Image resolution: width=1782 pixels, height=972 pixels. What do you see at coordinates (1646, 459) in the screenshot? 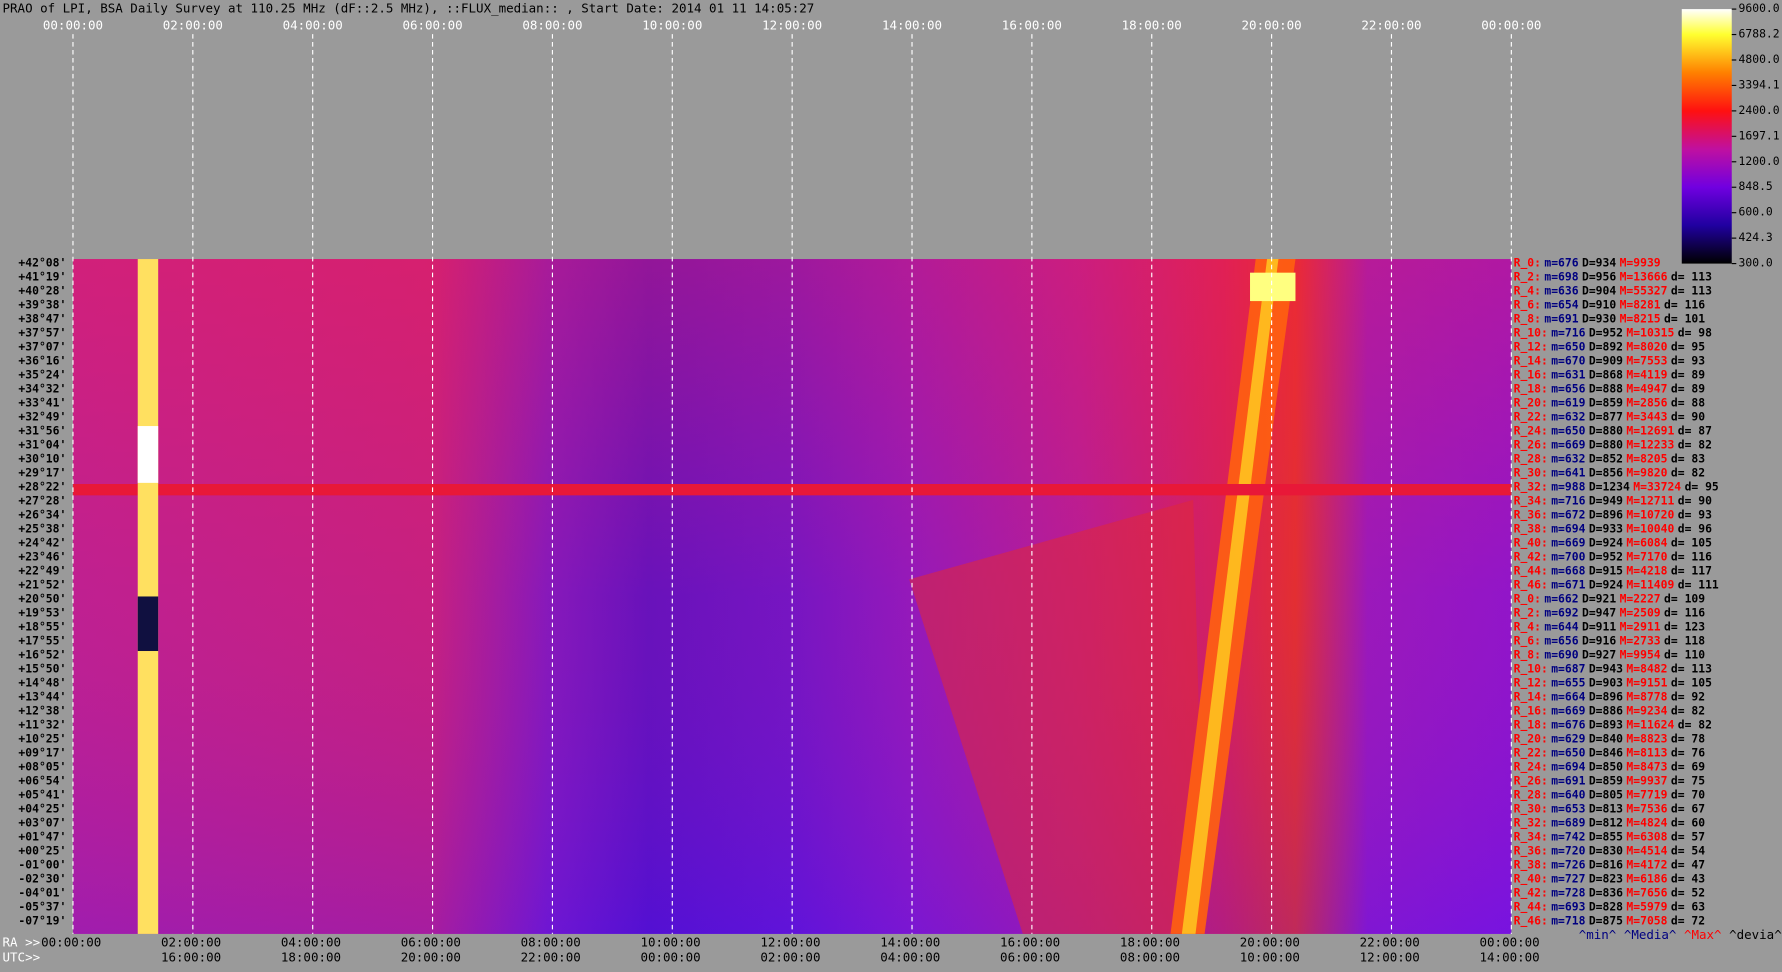
I see `beam-stat: M=8205` at bounding box center [1646, 459].